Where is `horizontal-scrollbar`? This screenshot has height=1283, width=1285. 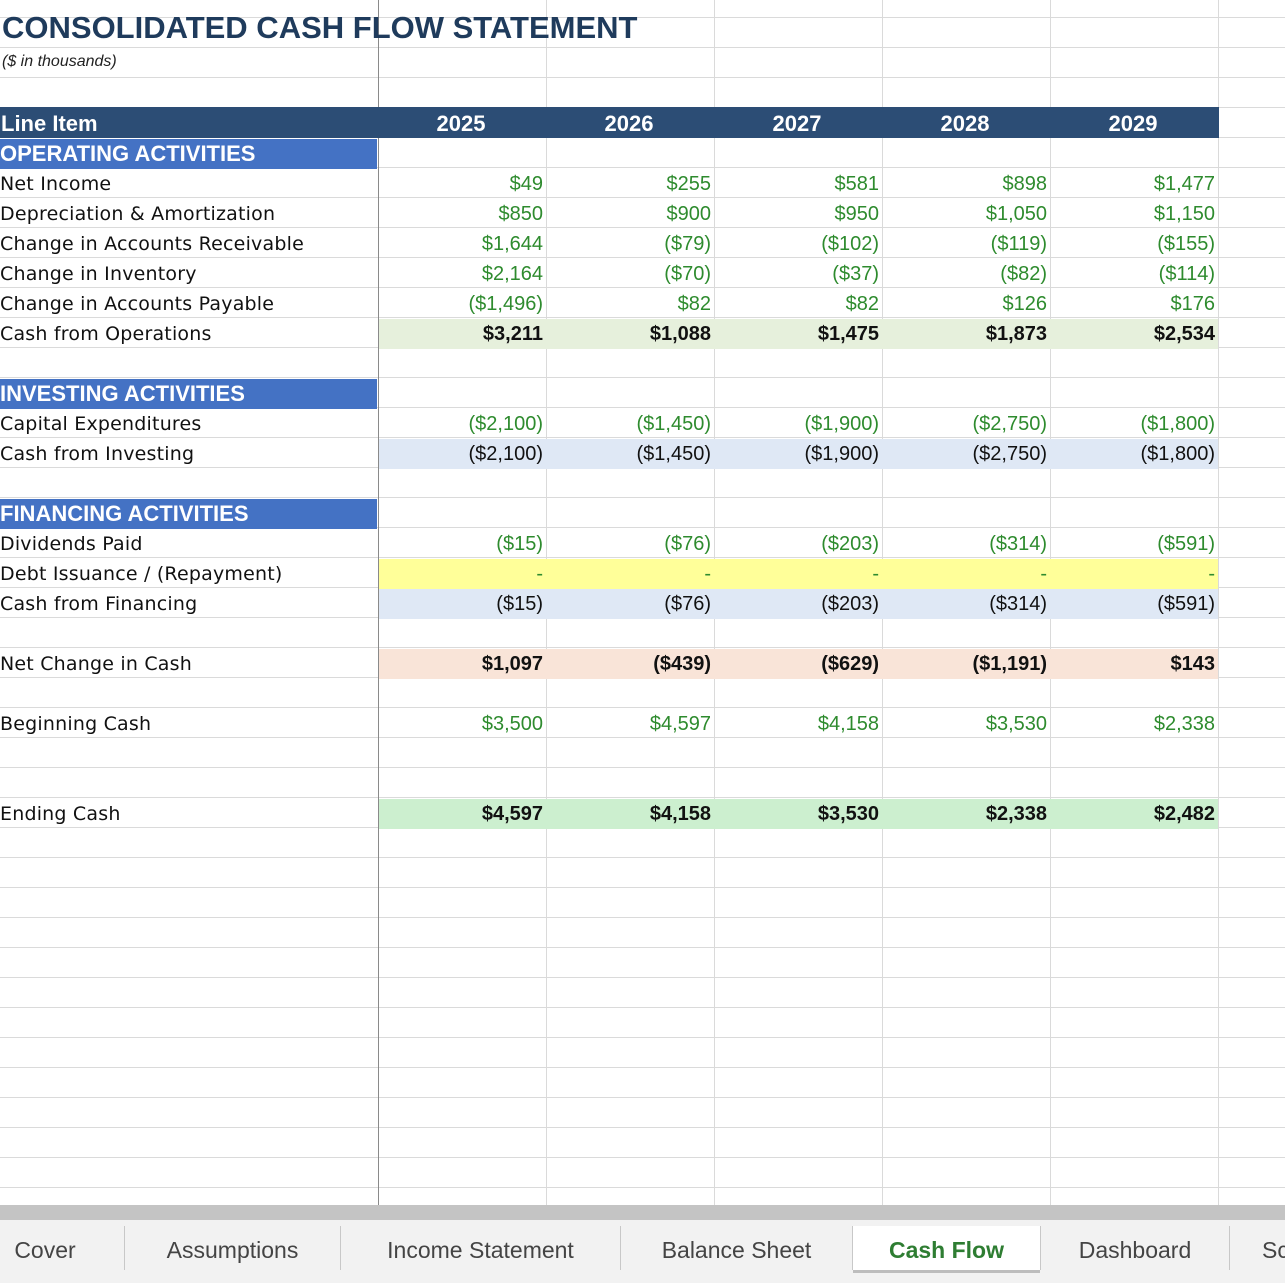
horizontal-scrollbar is located at coordinates (642, 1212).